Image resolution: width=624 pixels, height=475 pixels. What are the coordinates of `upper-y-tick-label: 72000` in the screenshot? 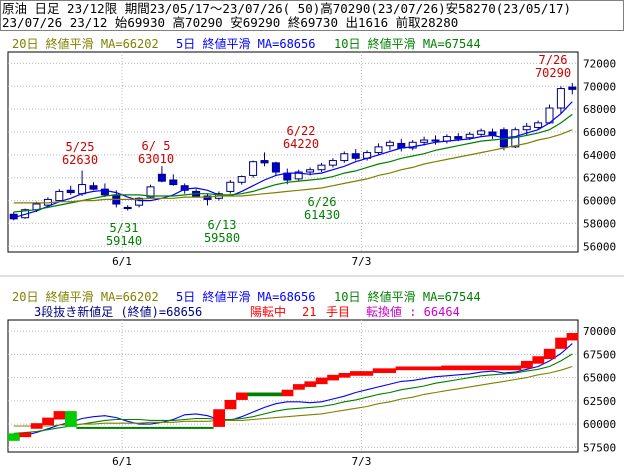 It's located at (599, 63).